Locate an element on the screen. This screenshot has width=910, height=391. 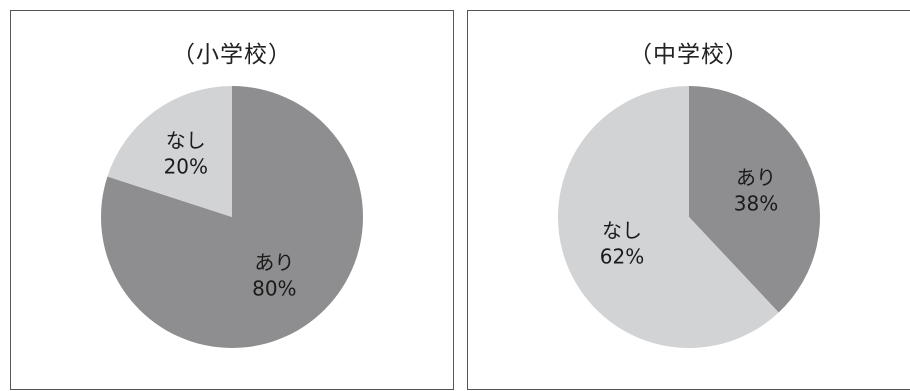
pie-slice-nashi is located at coordinates (169, 151).